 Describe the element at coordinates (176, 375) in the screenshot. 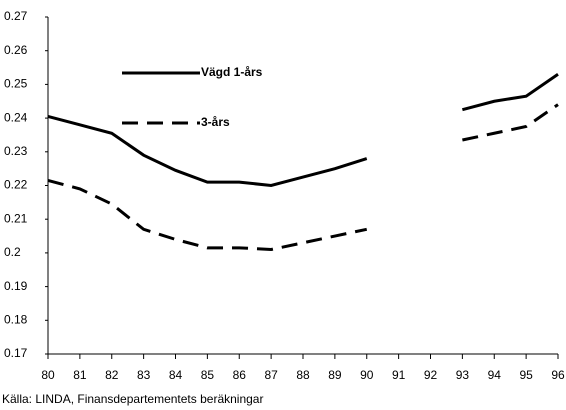

I see `x-tick-label: 84` at that location.